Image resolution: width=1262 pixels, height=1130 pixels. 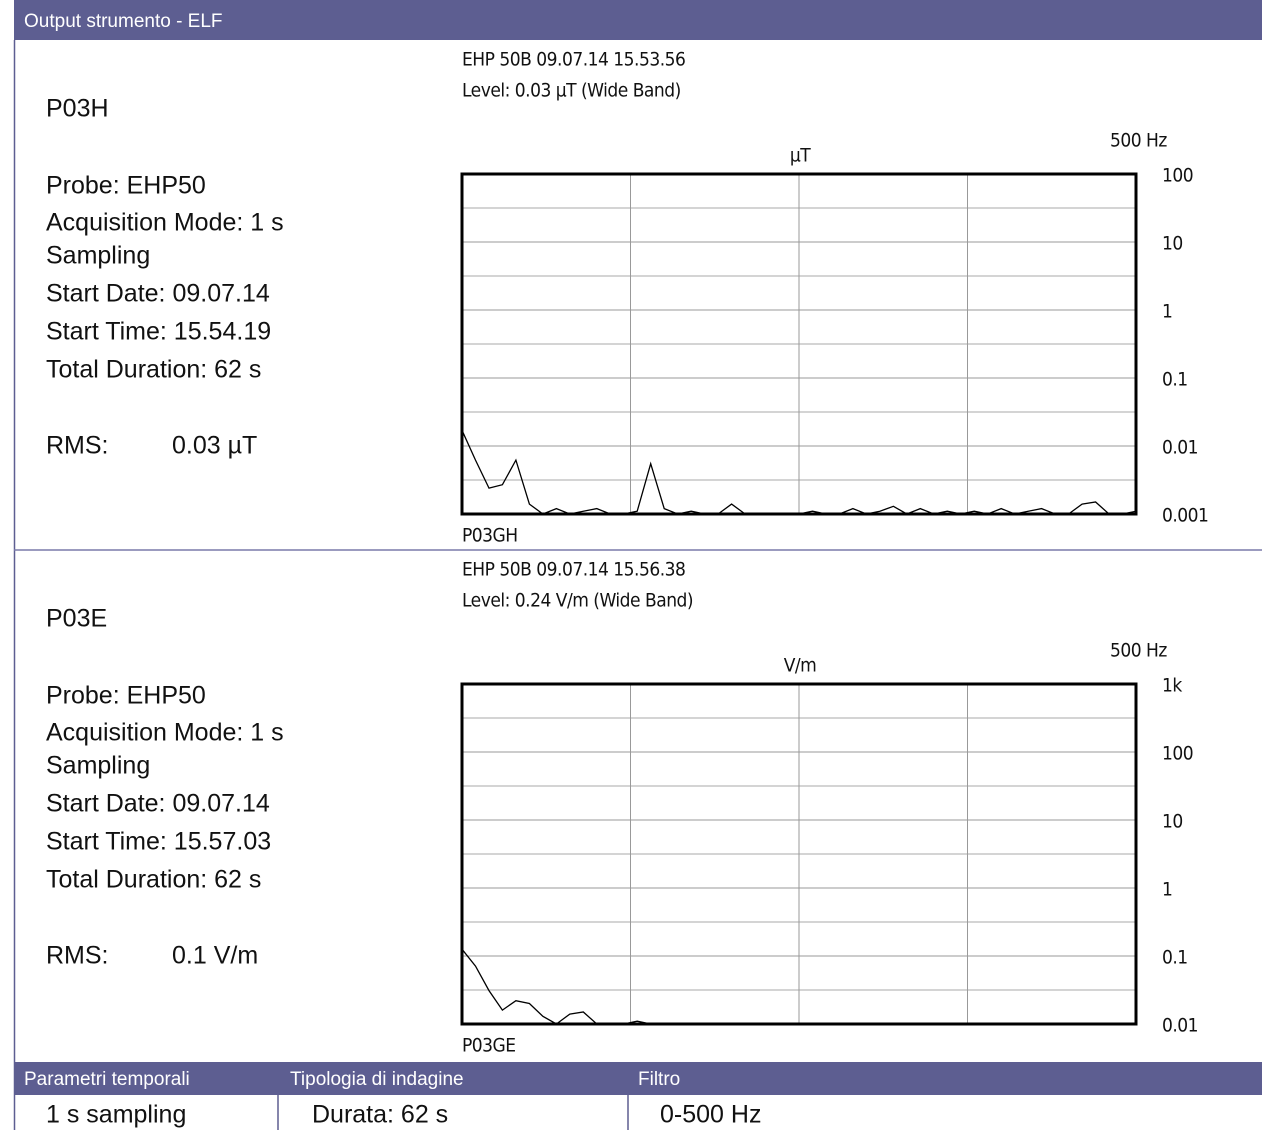 I want to click on probe-name: P03E, so click(x=76, y=619).